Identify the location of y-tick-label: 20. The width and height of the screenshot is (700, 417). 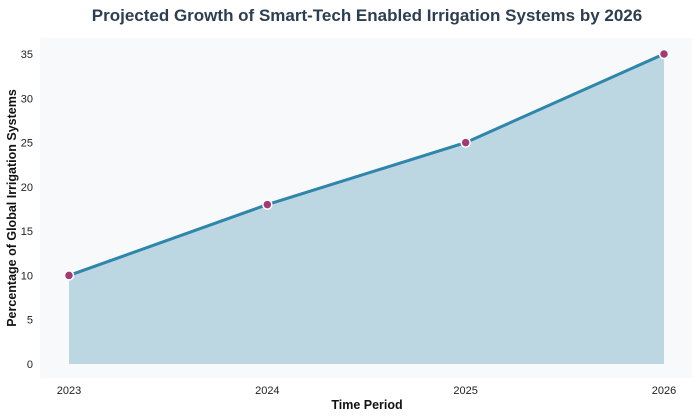
(27, 188).